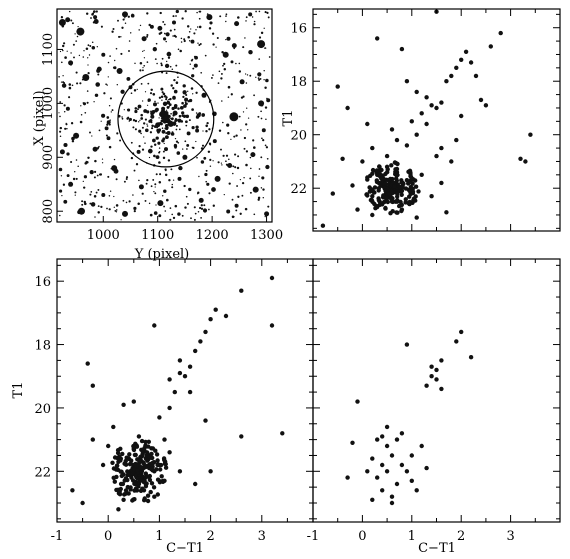  Describe the element at coordinates (266, 235) in the screenshot. I see `image-xtick-label: 1300` at that location.